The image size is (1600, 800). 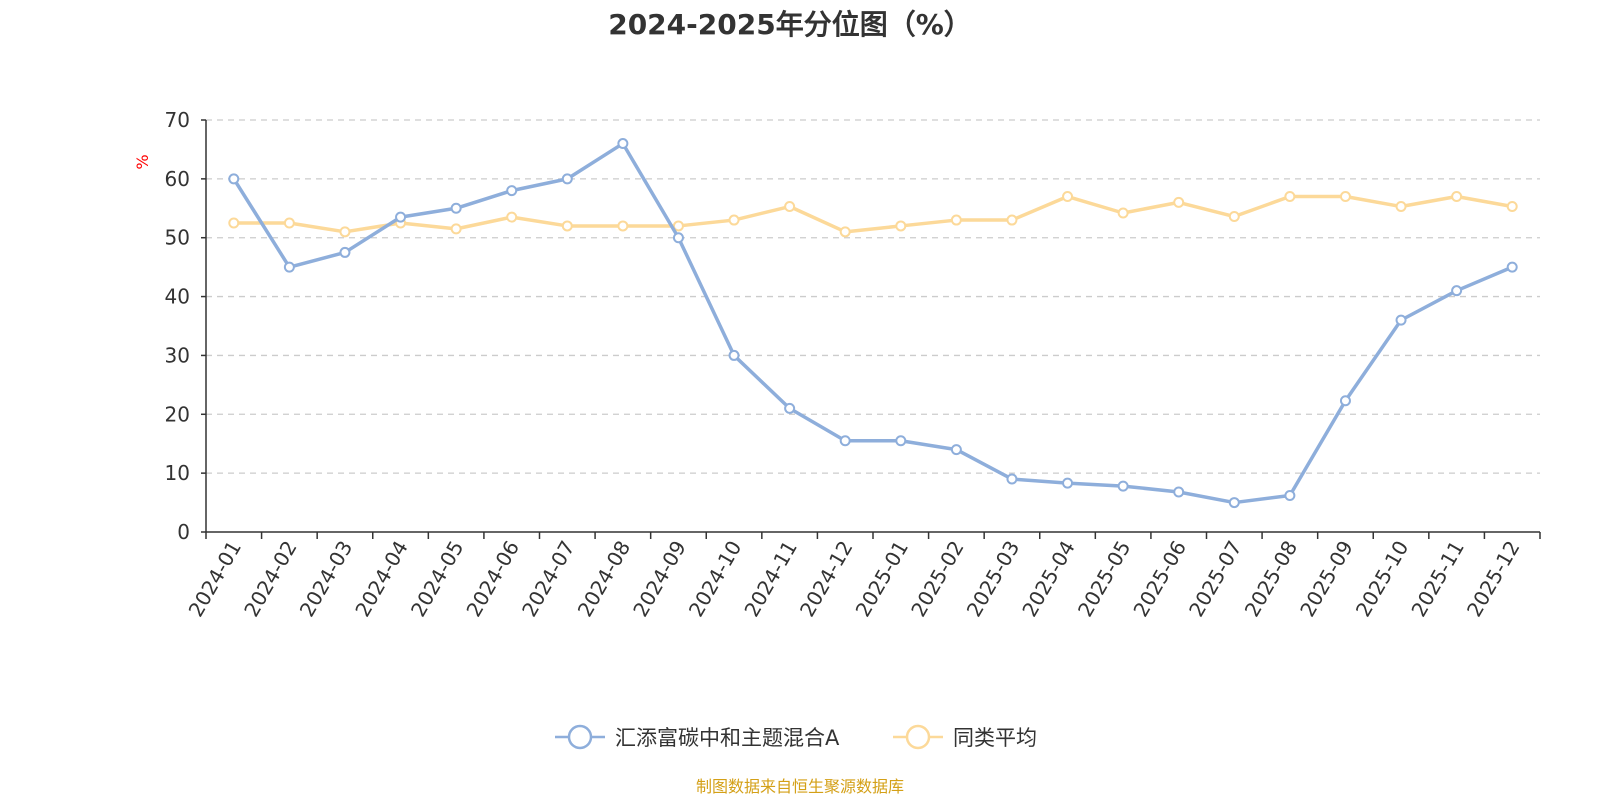 What do you see at coordinates (1104, 579) in the screenshot?
I see `x-tick-label: 2025-05` at bounding box center [1104, 579].